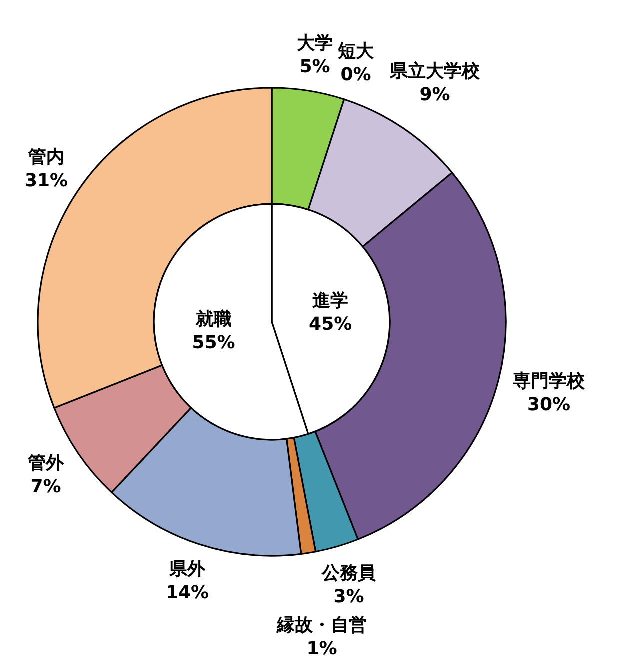  What do you see at coordinates (46, 463) in the screenshot?
I see `slice-label: 管外` at bounding box center [46, 463].